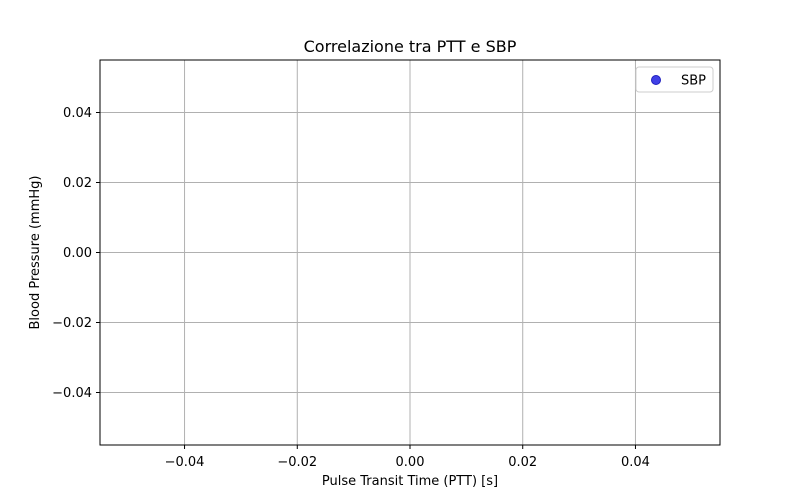  What do you see at coordinates (656, 80) in the screenshot?
I see `legend-marker-sbp` at bounding box center [656, 80].